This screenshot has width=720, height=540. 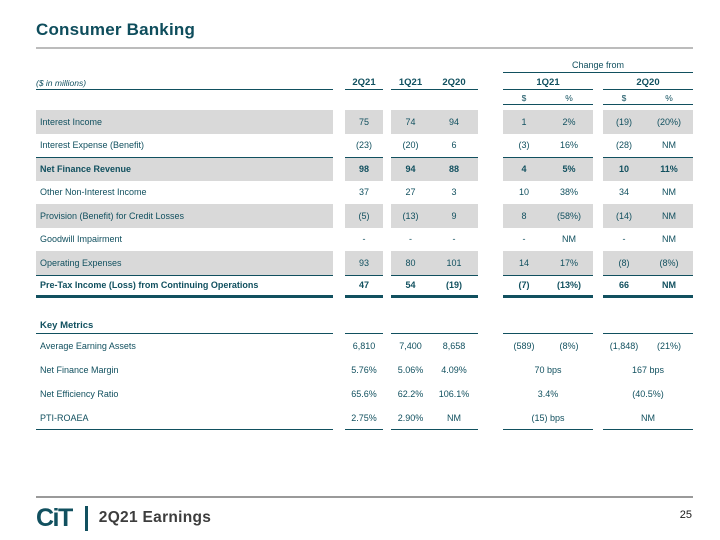 I want to click on cell-chg2-dollar: 10, so click(x=623, y=169).